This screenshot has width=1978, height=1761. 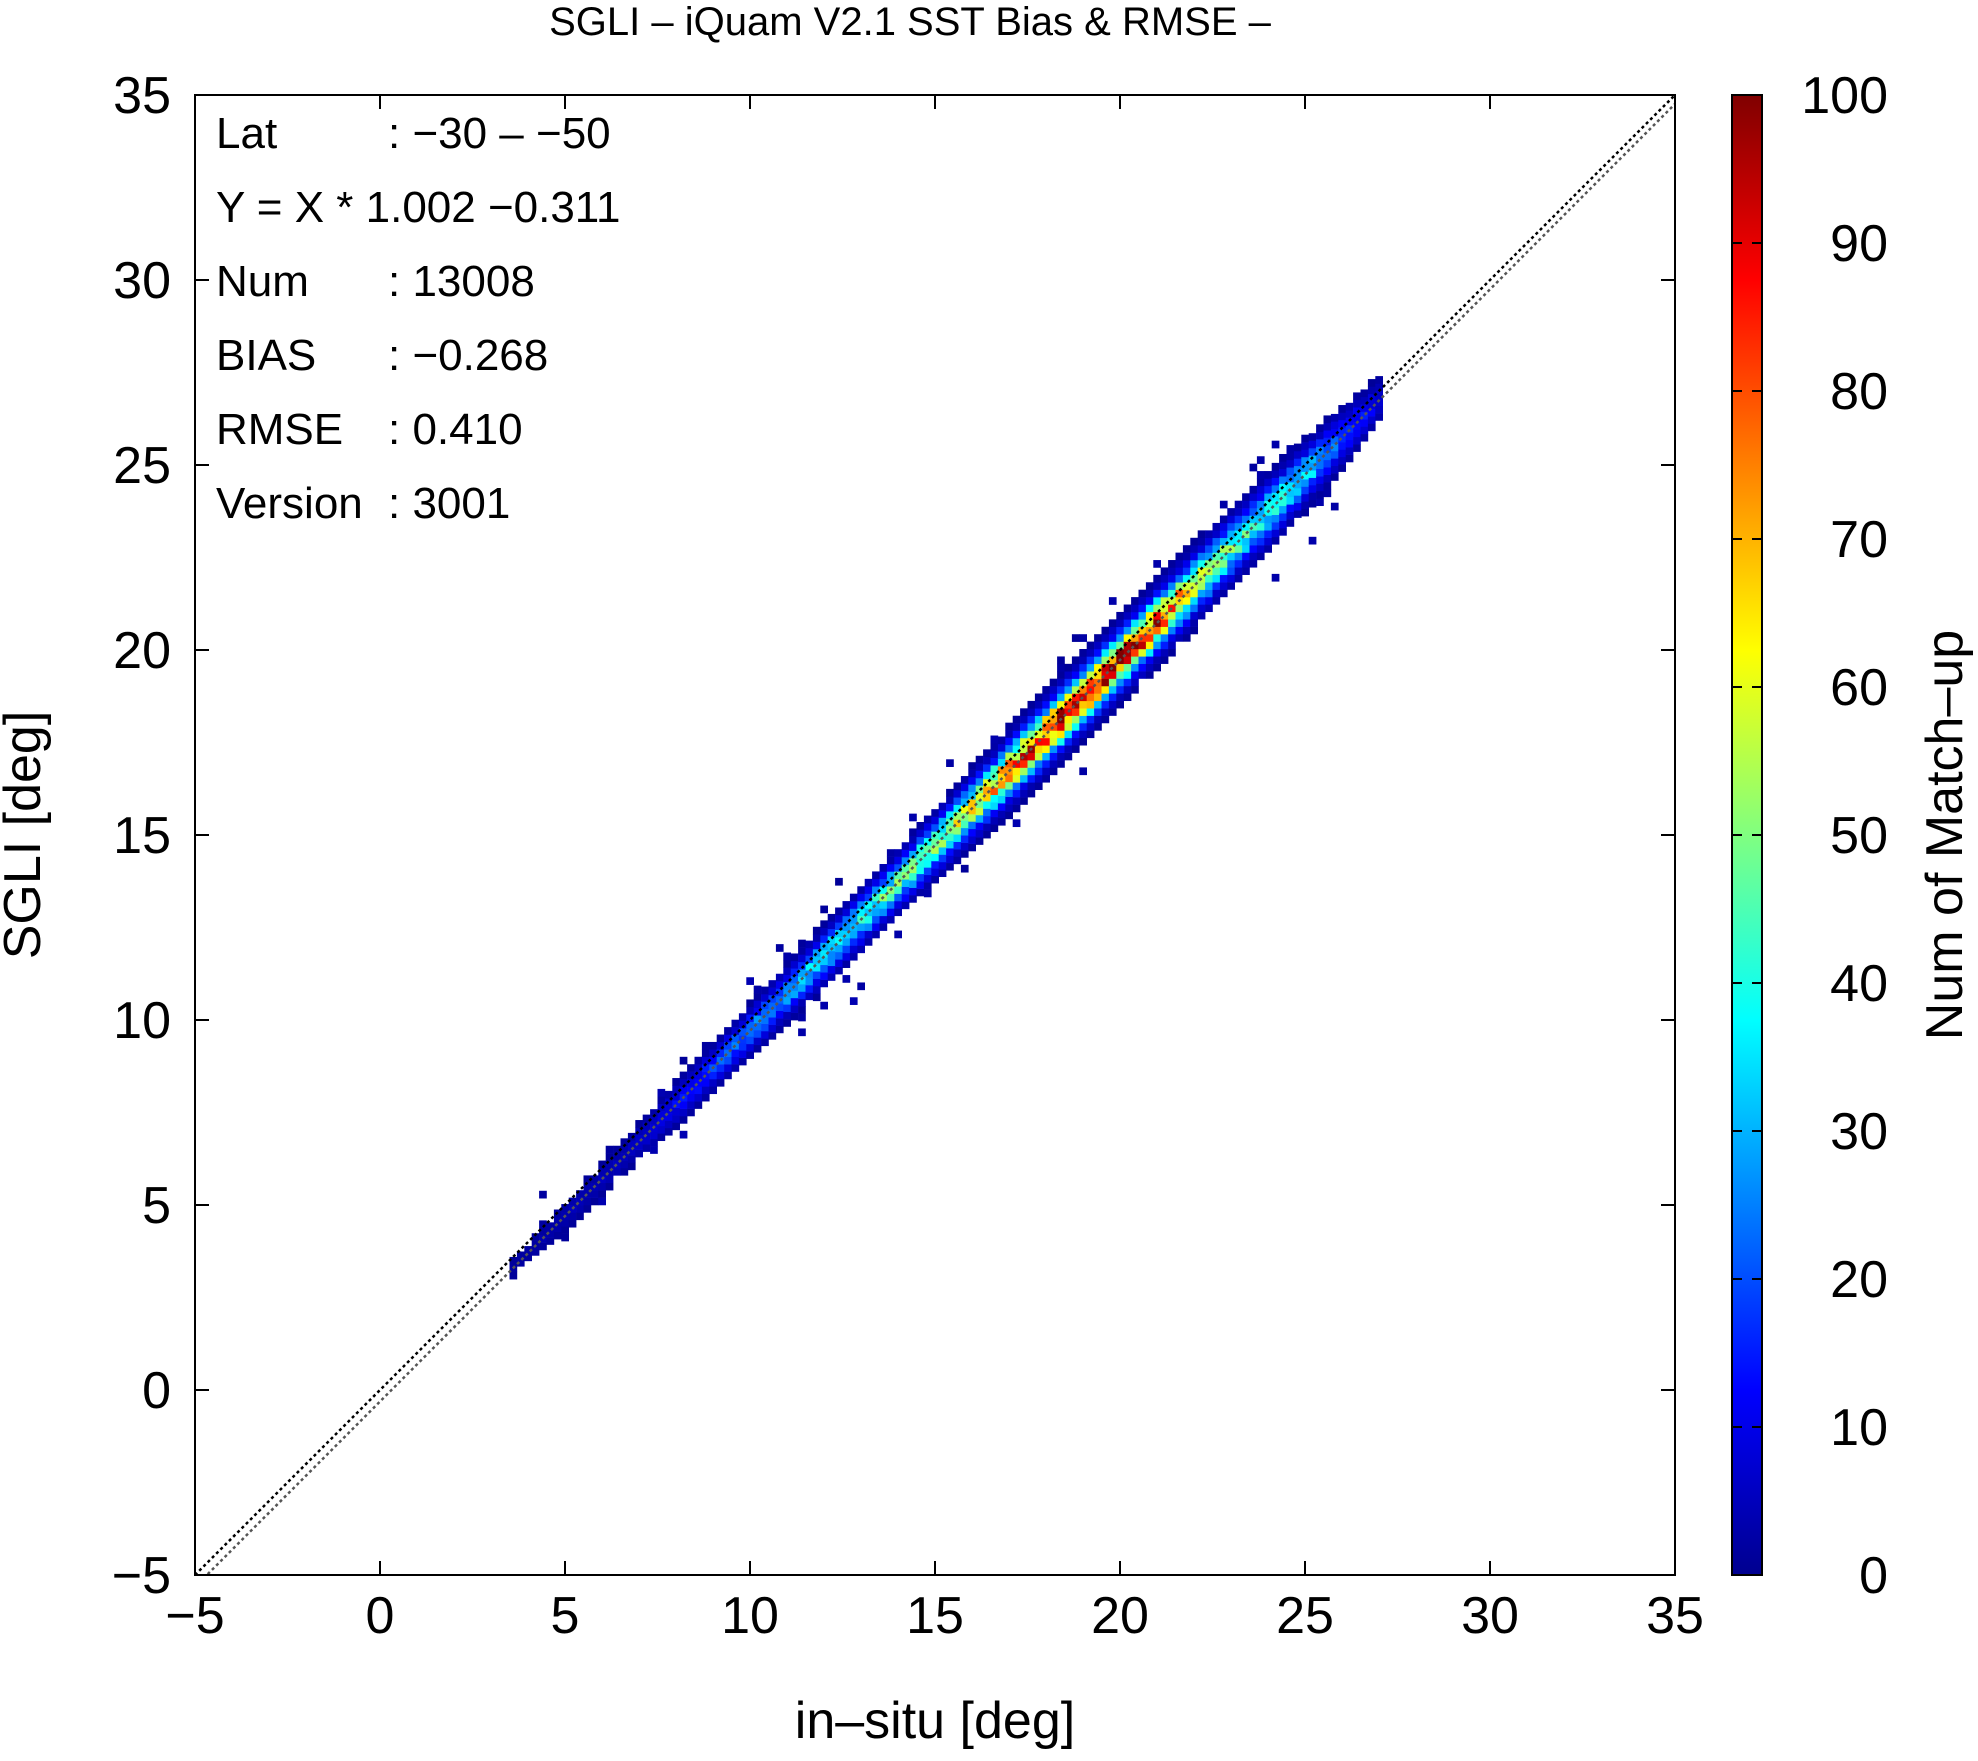 I want to click on y-tick-label: −5, so click(x=141, y=1576).